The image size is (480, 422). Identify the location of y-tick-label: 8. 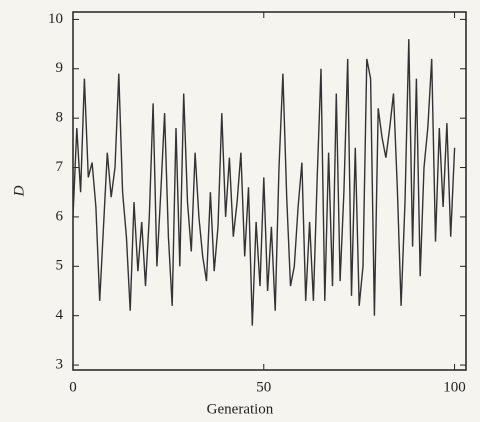
(60, 118).